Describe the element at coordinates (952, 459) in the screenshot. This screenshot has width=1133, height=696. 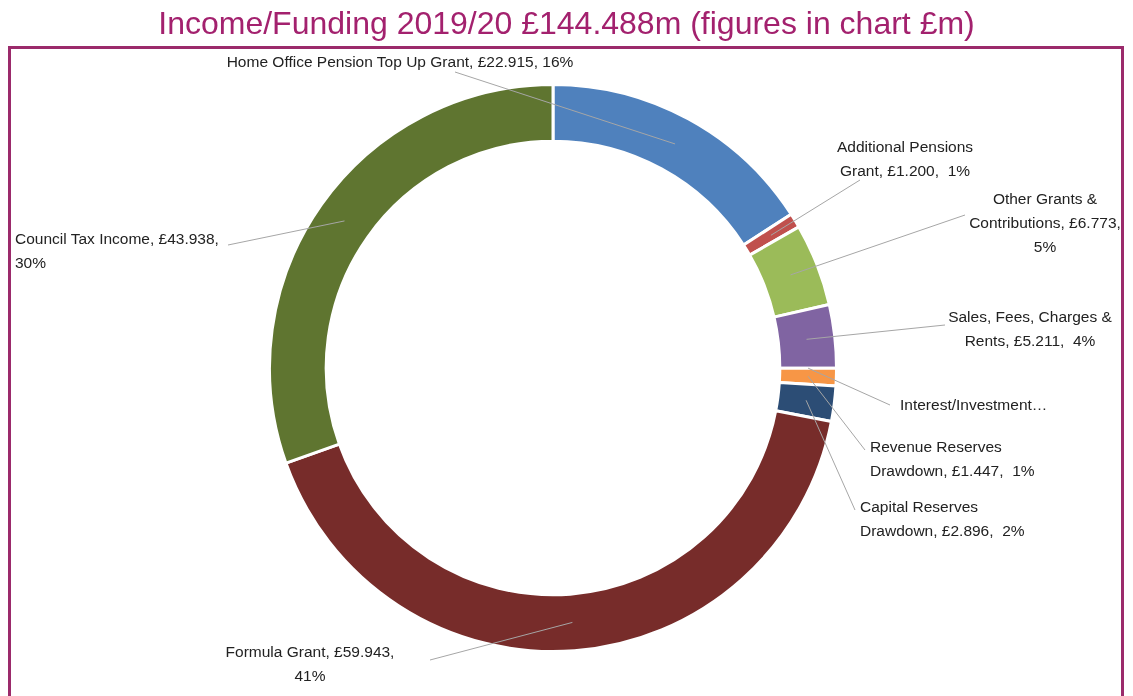
I see `slice-label: Revenue Reserves Drawdown, £1.447, 1%` at that location.